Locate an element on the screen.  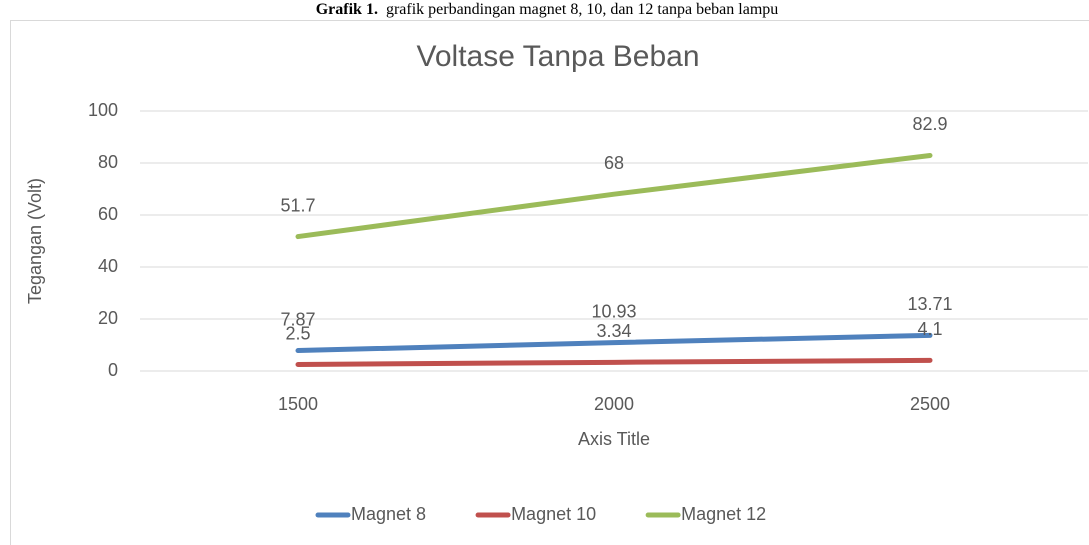
x-tick-label: 1500 is located at coordinates (298, 404).